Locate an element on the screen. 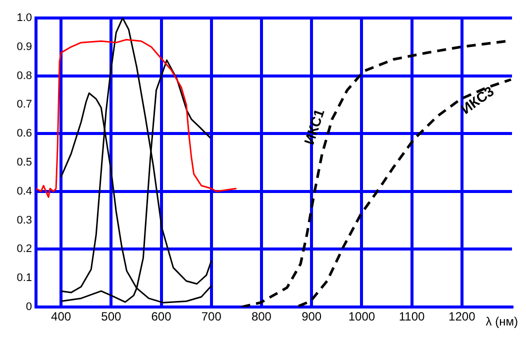 Image resolution: width=526 pixels, height=339 pixels. x-tick-label: 1000 is located at coordinates (362, 317).